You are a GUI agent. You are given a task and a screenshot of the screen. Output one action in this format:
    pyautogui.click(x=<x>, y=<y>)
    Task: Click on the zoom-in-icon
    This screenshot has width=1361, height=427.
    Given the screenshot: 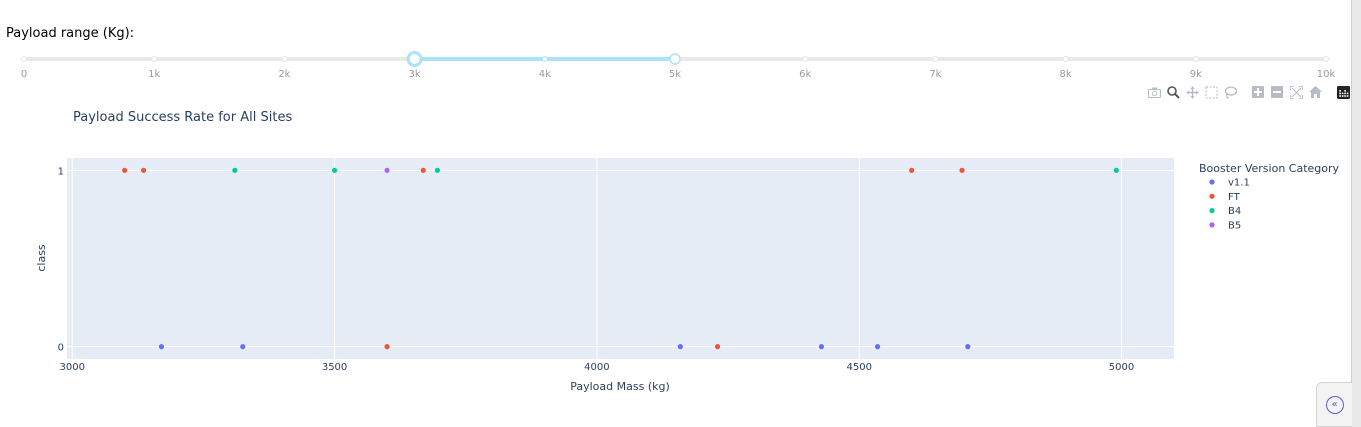 What is the action you would take?
    pyautogui.click(x=1258, y=92)
    